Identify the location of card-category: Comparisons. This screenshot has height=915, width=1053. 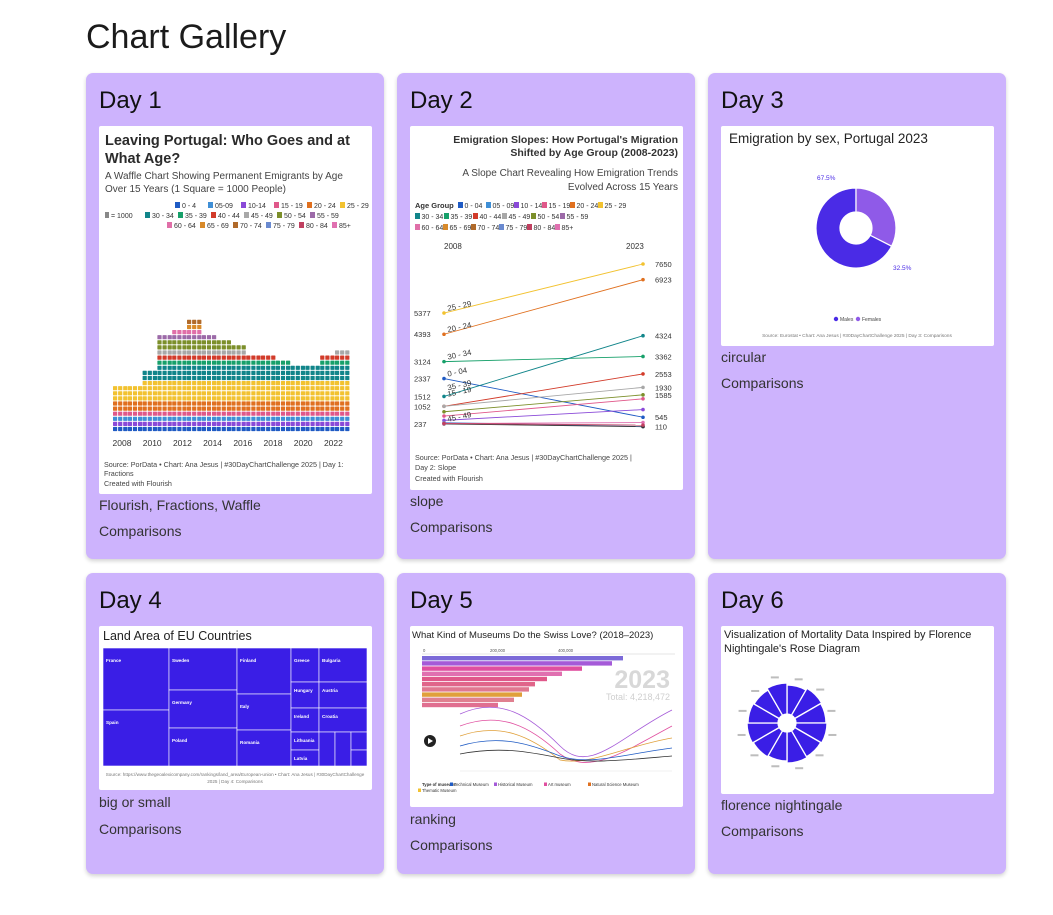
(762, 831).